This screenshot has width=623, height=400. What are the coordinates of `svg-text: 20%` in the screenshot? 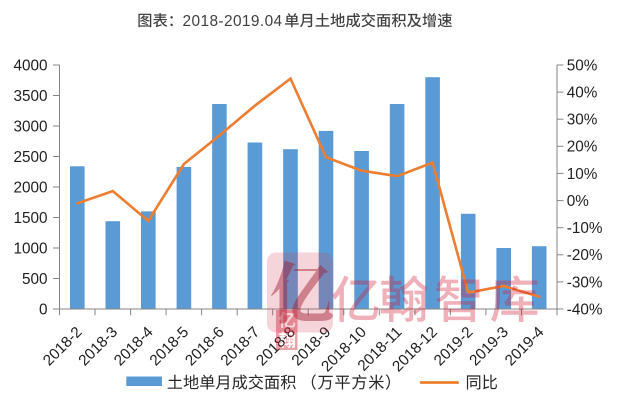 It's located at (582, 147).